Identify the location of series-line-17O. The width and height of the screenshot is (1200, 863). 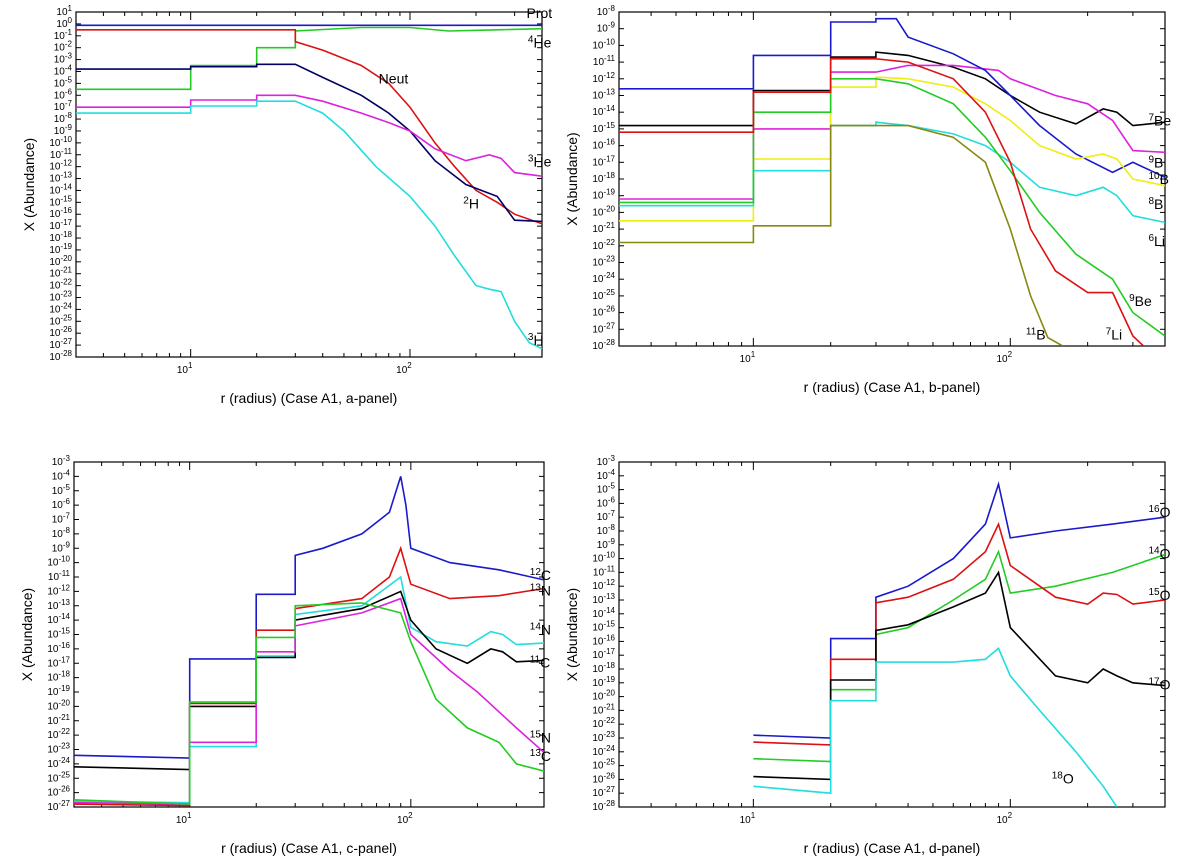
(959, 675).